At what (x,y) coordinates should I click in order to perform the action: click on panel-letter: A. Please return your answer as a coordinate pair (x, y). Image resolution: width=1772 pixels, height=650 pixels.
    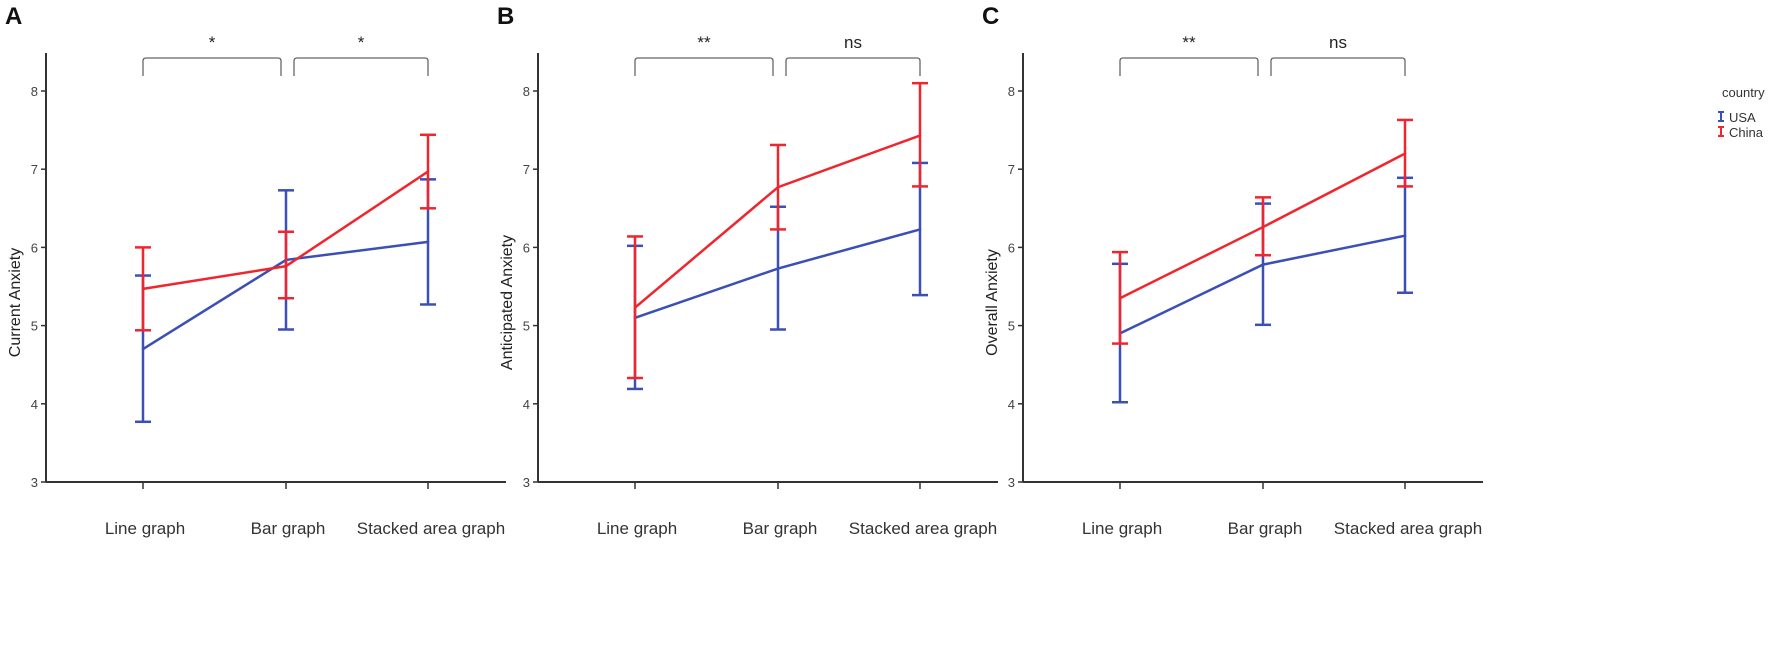
    Looking at the image, I should click on (13, 16).